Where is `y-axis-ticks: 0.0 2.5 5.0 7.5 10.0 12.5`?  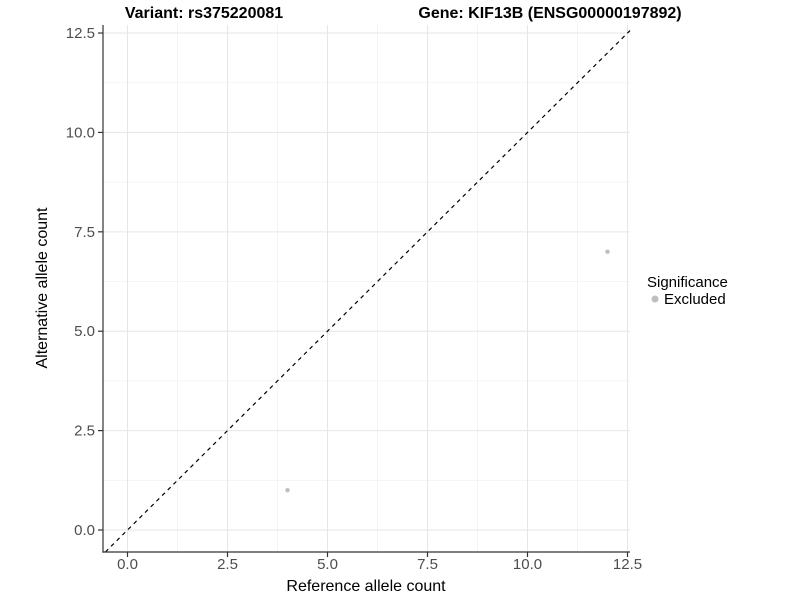
y-axis-ticks: 0.0 2.5 5.0 7.5 10.0 12.5 is located at coordinates (84, 282).